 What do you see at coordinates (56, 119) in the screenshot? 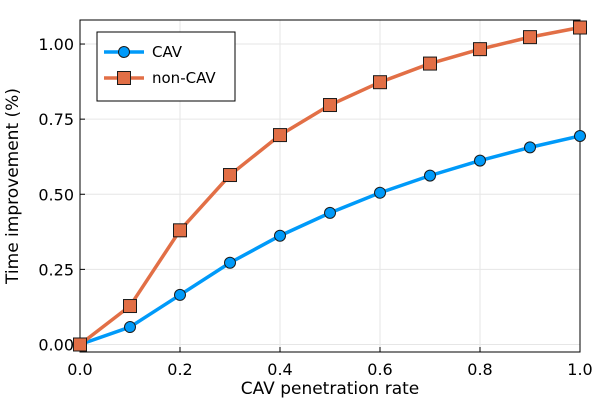
I see `y-tick-label: 0.75` at bounding box center [56, 119].